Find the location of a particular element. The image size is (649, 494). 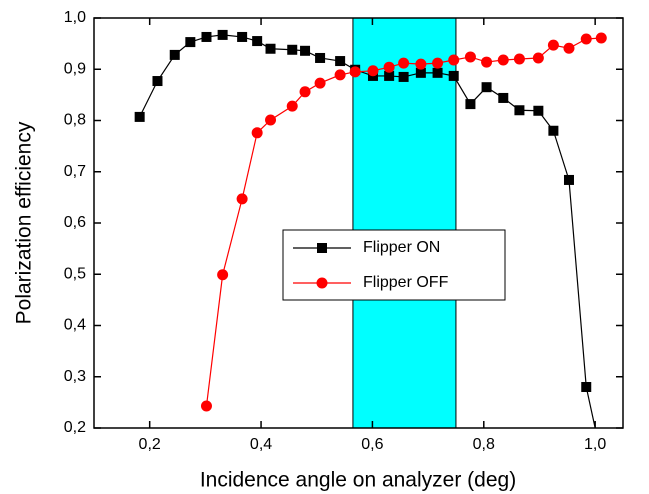

y-tick-label: 0,5 is located at coordinates (75, 273).